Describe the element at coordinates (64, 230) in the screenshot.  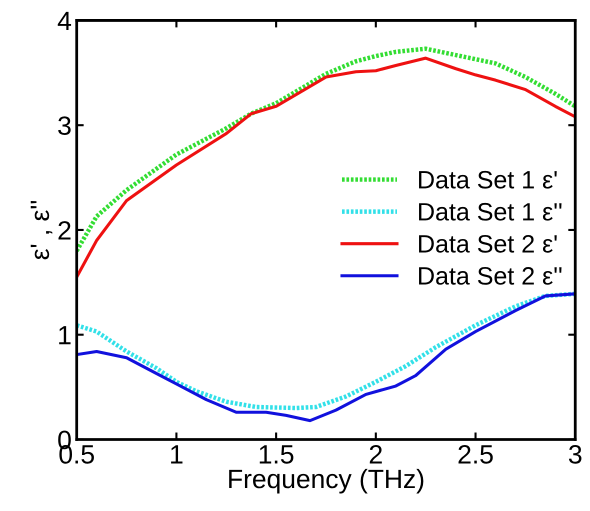
I see `y-tick-label: 2` at that location.